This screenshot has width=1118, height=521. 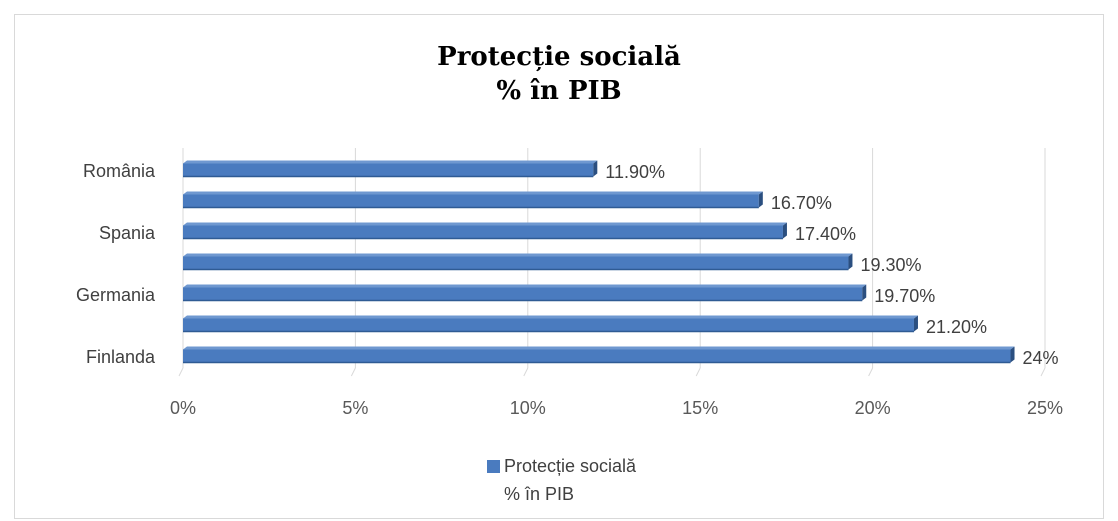 What do you see at coordinates (127, 233) in the screenshot?
I see `category-label: Spania` at bounding box center [127, 233].